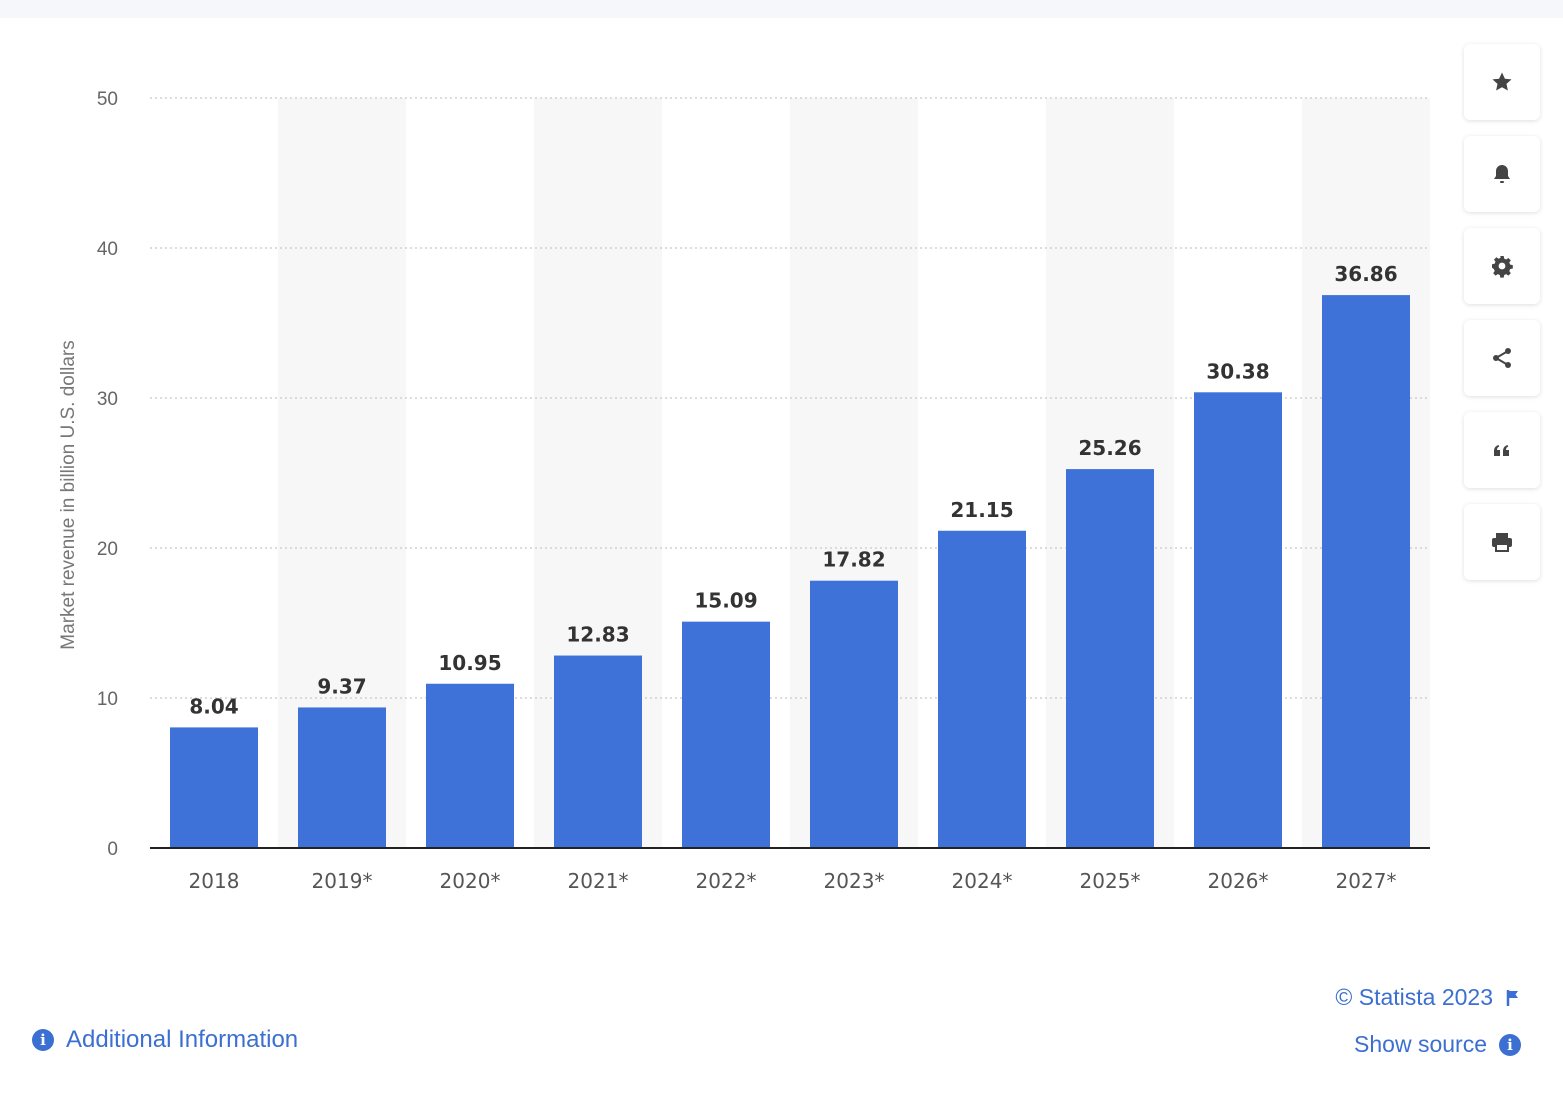  I want to click on share-button, so click(1502, 358).